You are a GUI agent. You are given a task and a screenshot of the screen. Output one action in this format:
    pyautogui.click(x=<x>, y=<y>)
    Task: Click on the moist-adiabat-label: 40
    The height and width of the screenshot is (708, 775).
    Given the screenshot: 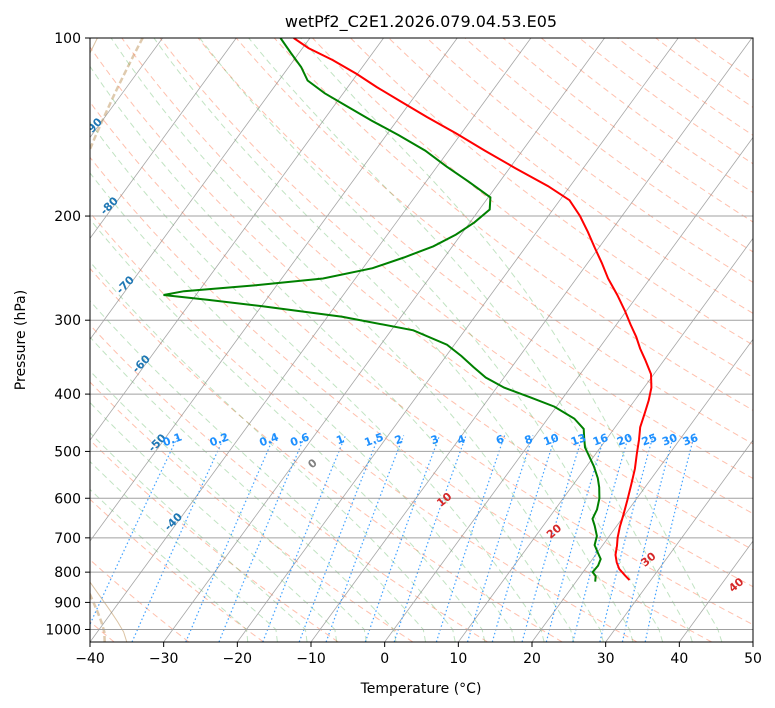 What is the action you would take?
    pyautogui.click(x=736, y=585)
    